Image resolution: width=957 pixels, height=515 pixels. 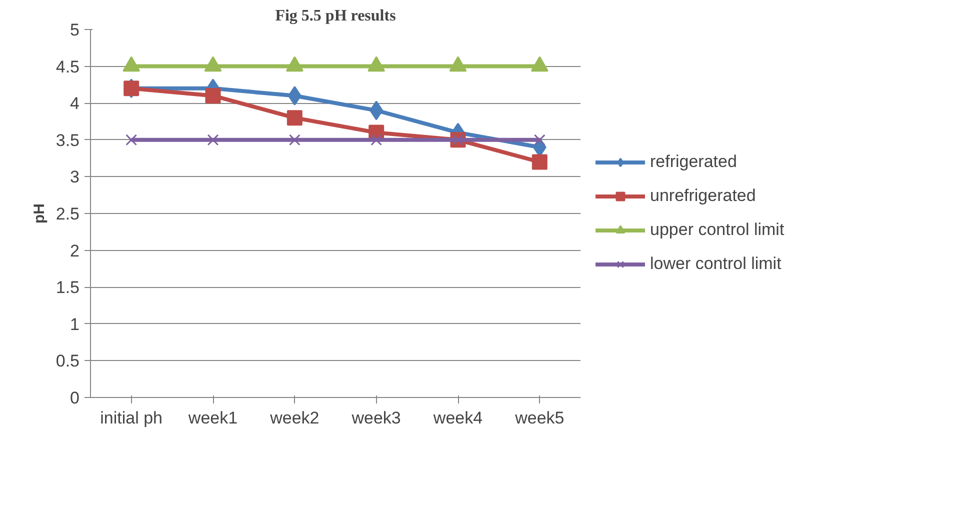 What do you see at coordinates (703, 196) in the screenshot?
I see `legend-label: unrefrigerated` at bounding box center [703, 196].